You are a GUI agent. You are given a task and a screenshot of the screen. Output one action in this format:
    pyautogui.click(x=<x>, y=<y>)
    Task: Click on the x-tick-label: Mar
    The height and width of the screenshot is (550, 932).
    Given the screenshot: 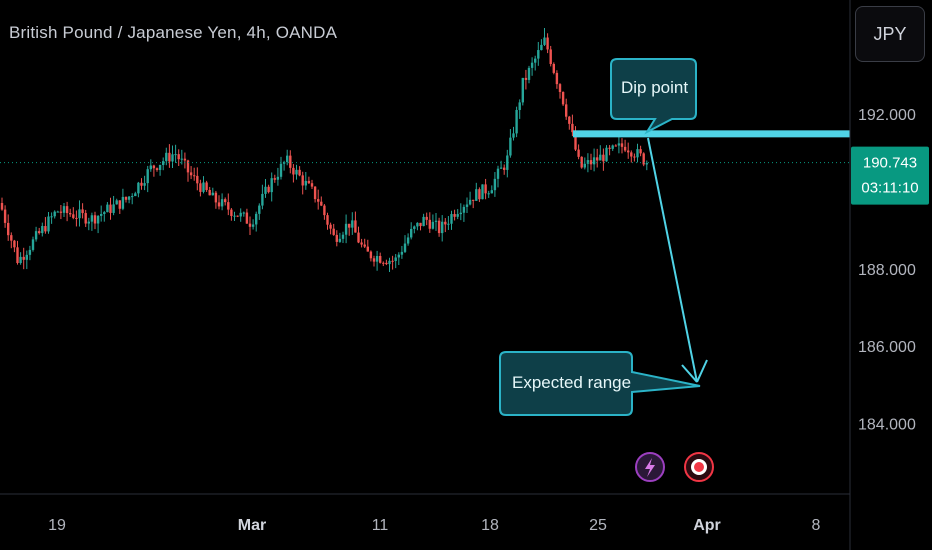 What is the action you would take?
    pyautogui.click(x=252, y=525)
    